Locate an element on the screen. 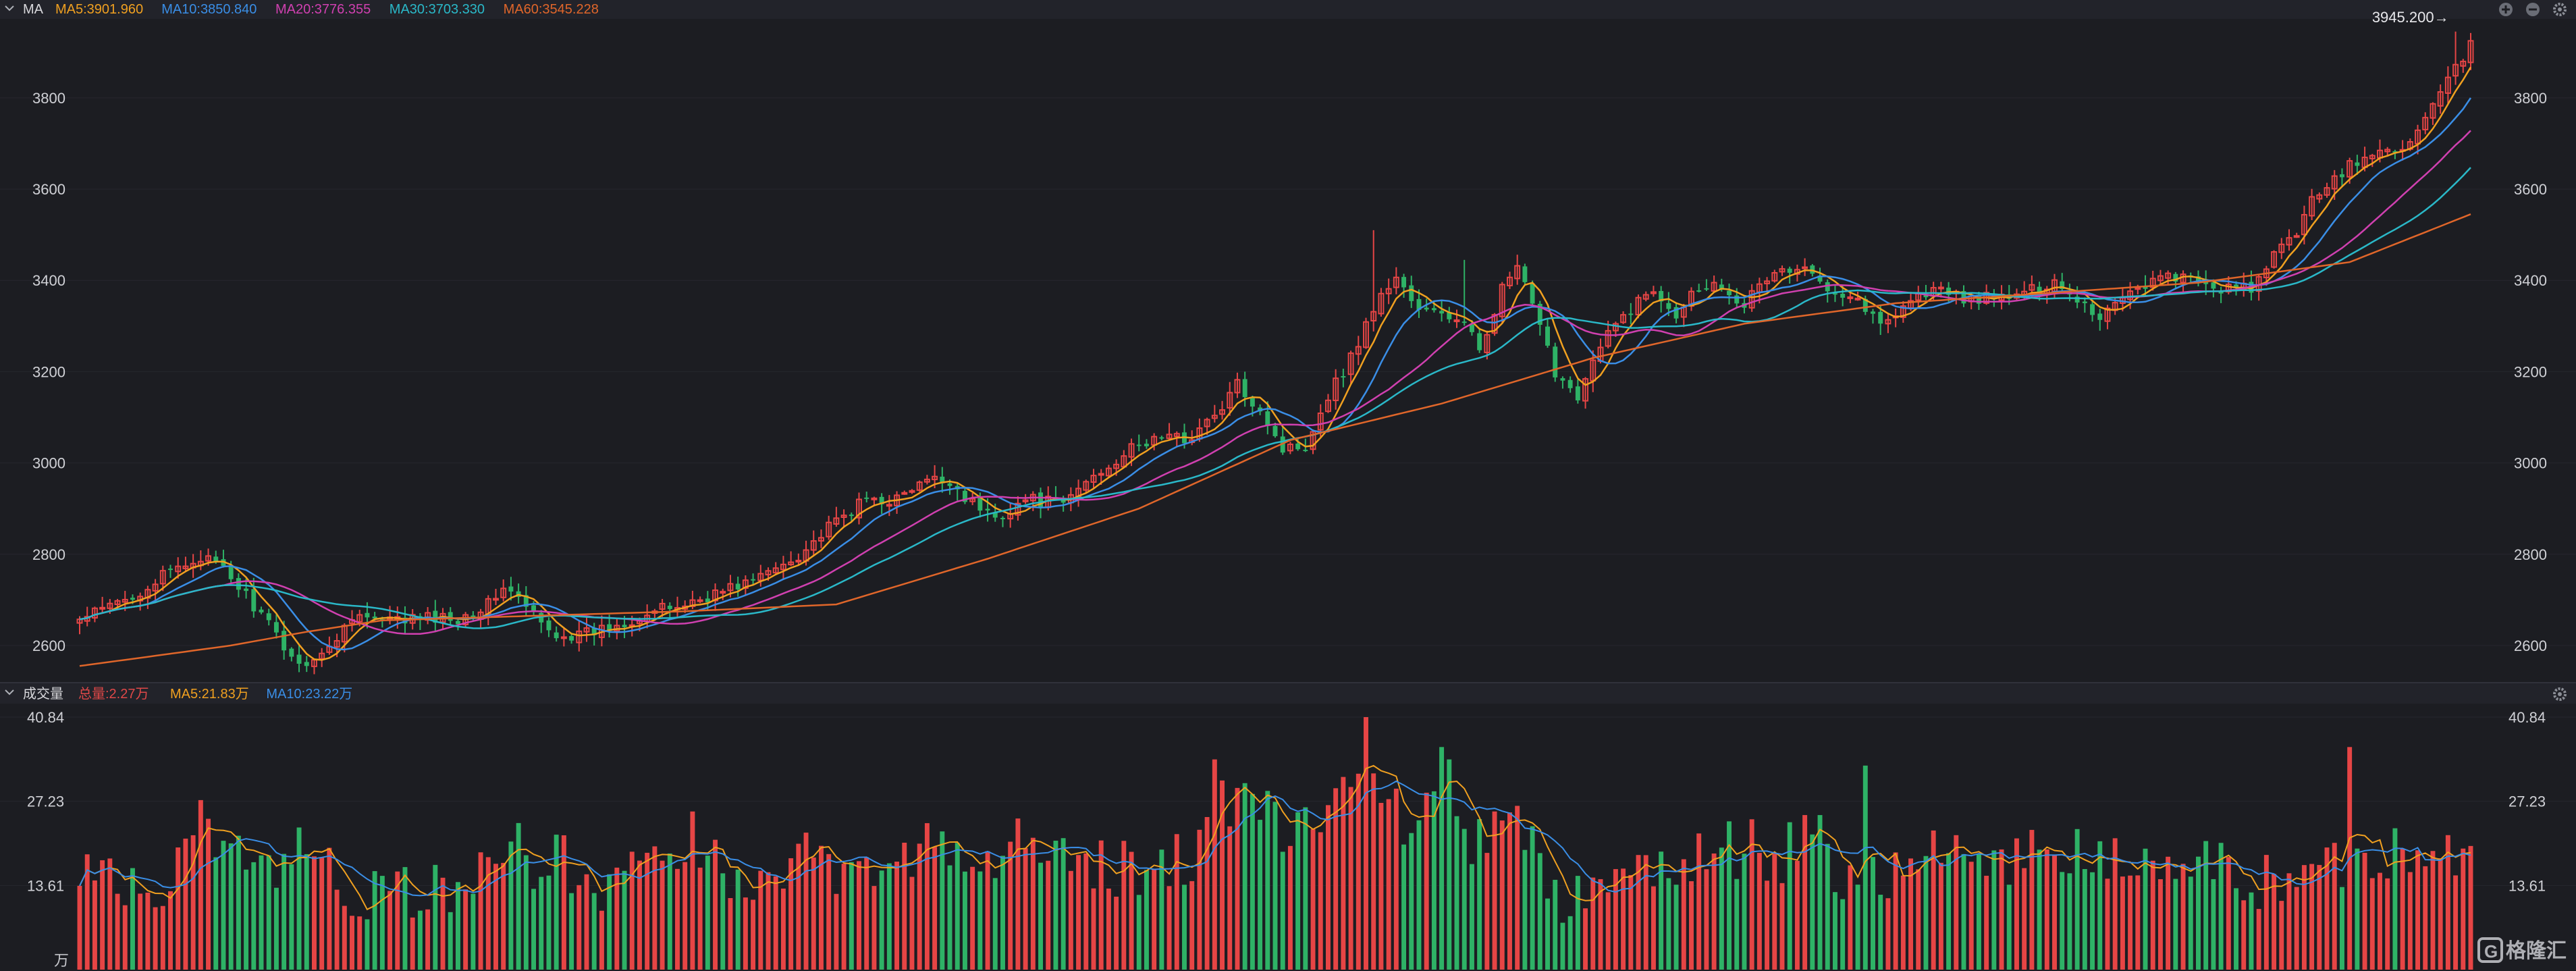  minus-circle-icon is located at coordinates (2533, 9).